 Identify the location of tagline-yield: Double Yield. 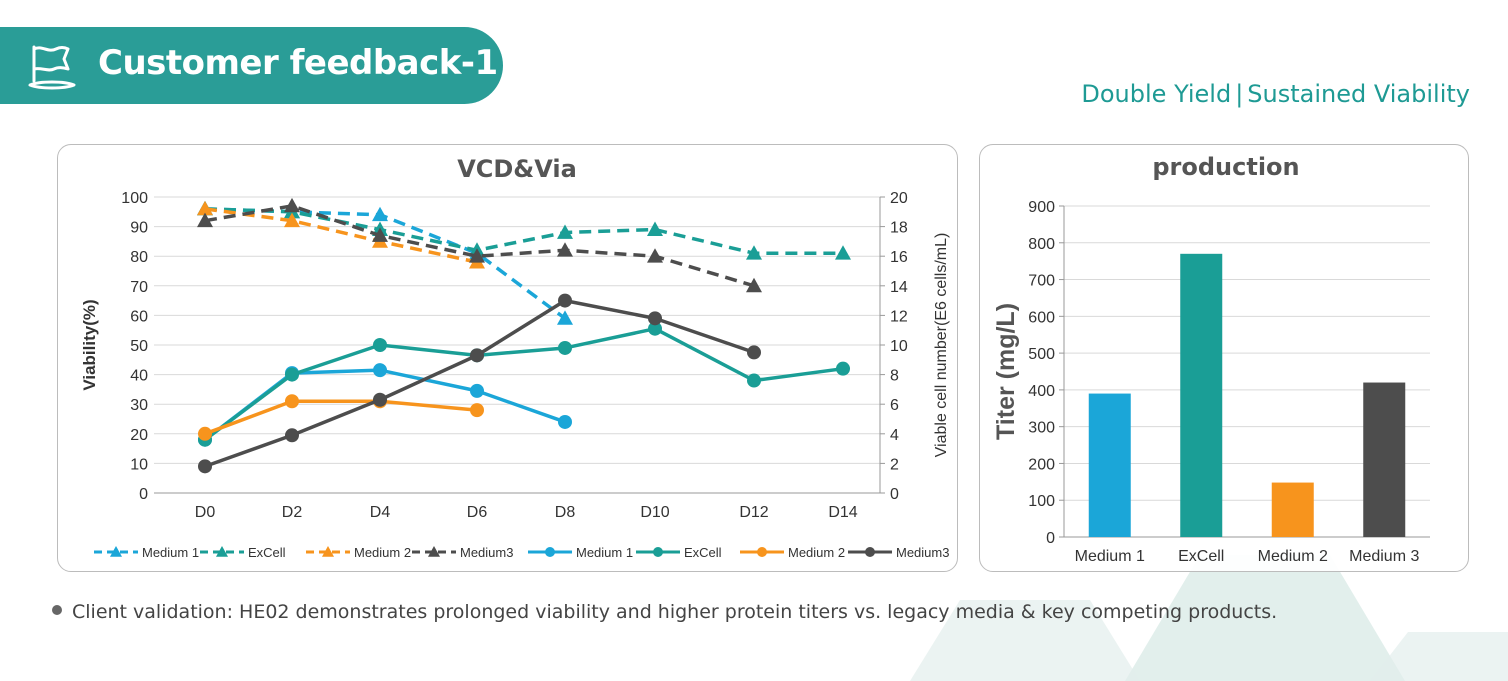
(1156, 94).